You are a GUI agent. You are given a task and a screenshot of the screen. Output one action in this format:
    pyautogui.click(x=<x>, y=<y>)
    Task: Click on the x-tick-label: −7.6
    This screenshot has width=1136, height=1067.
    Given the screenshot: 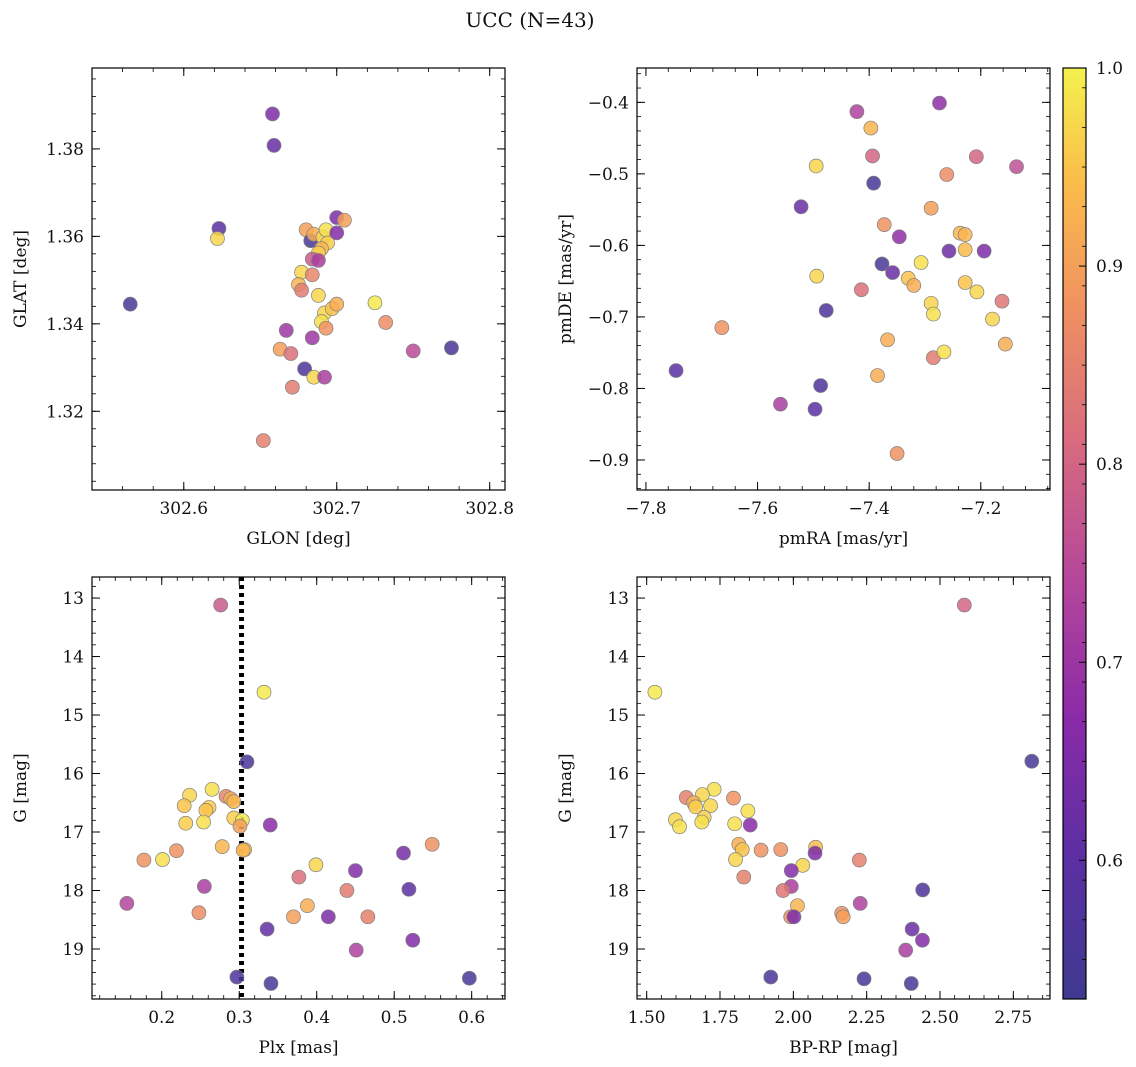 What is the action you would take?
    pyautogui.click(x=757, y=509)
    